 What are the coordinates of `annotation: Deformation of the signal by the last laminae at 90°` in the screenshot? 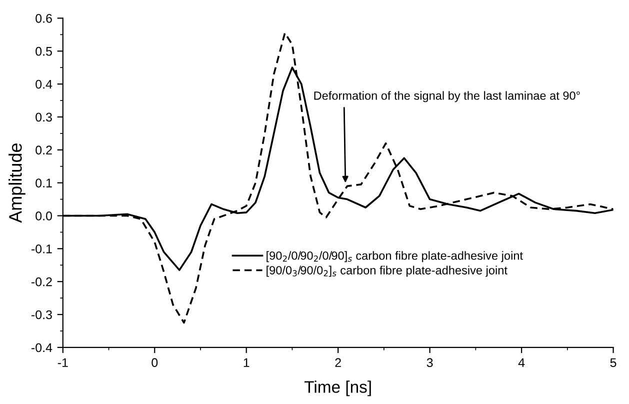 It's located at (447, 96).